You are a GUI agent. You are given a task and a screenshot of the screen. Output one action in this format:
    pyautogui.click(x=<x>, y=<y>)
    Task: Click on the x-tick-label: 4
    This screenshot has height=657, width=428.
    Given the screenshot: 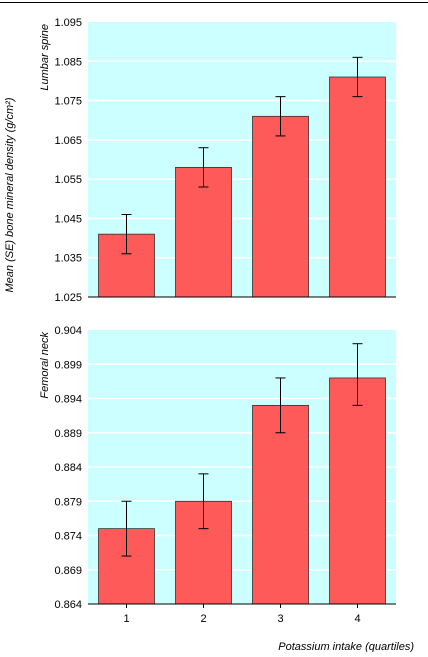 What is the action you would take?
    pyautogui.click(x=357, y=619)
    